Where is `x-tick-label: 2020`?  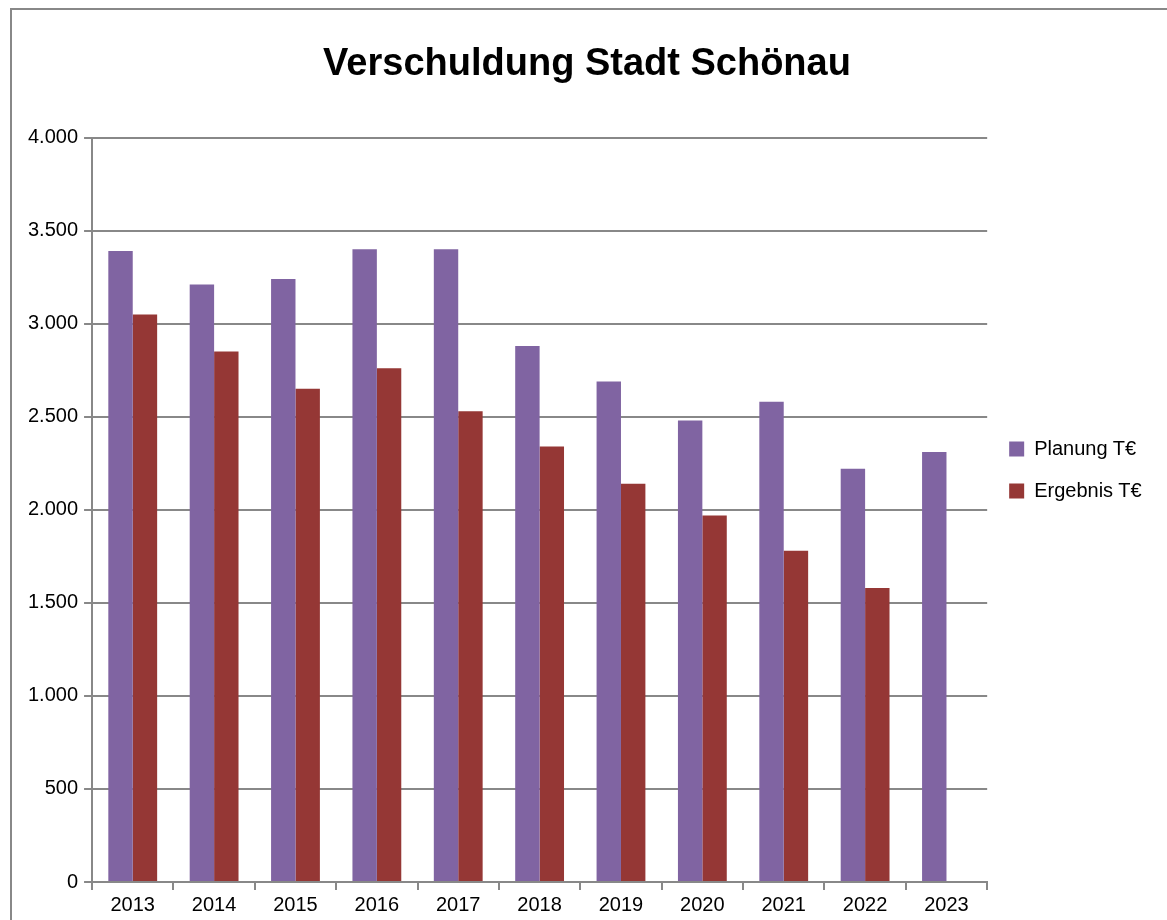
x-tick-label: 2020 is located at coordinates (702, 903).